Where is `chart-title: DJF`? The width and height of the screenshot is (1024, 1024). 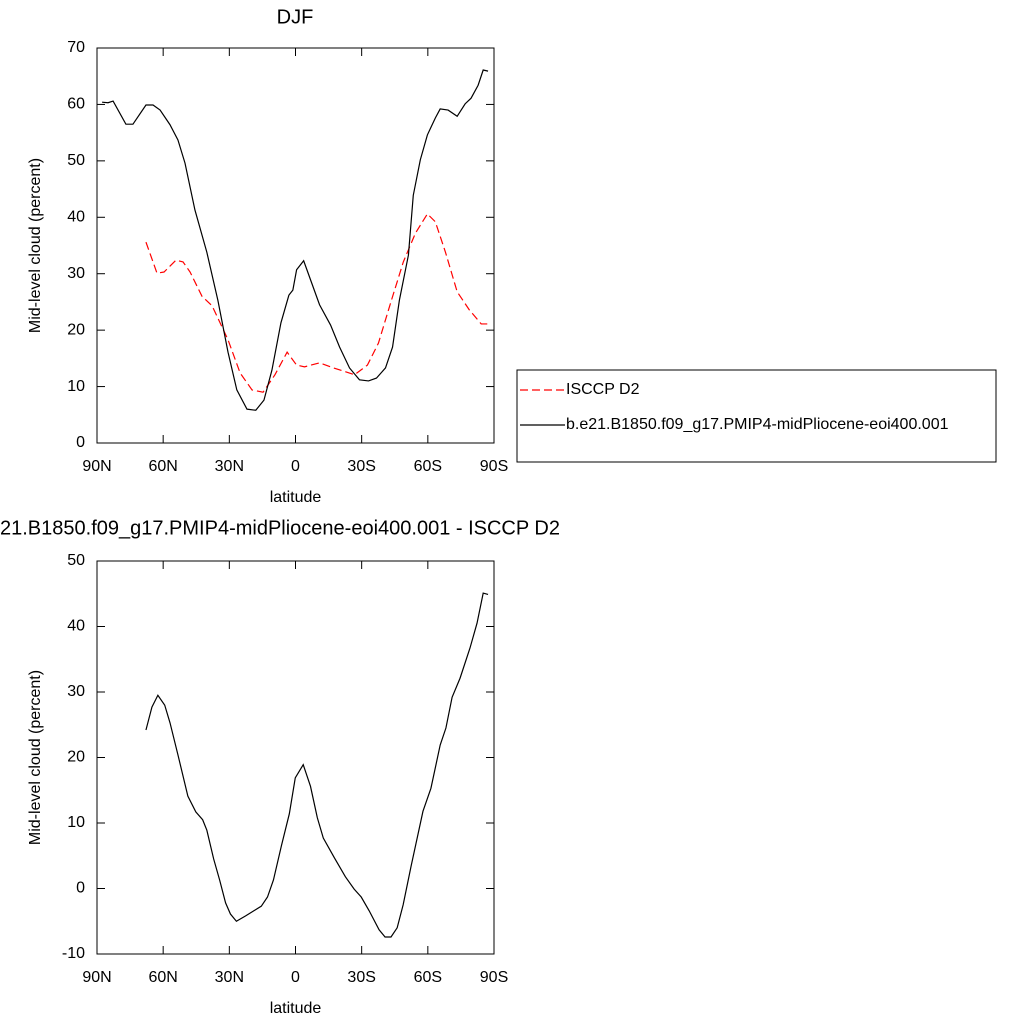
chart-title: DJF is located at coordinates (295, 17).